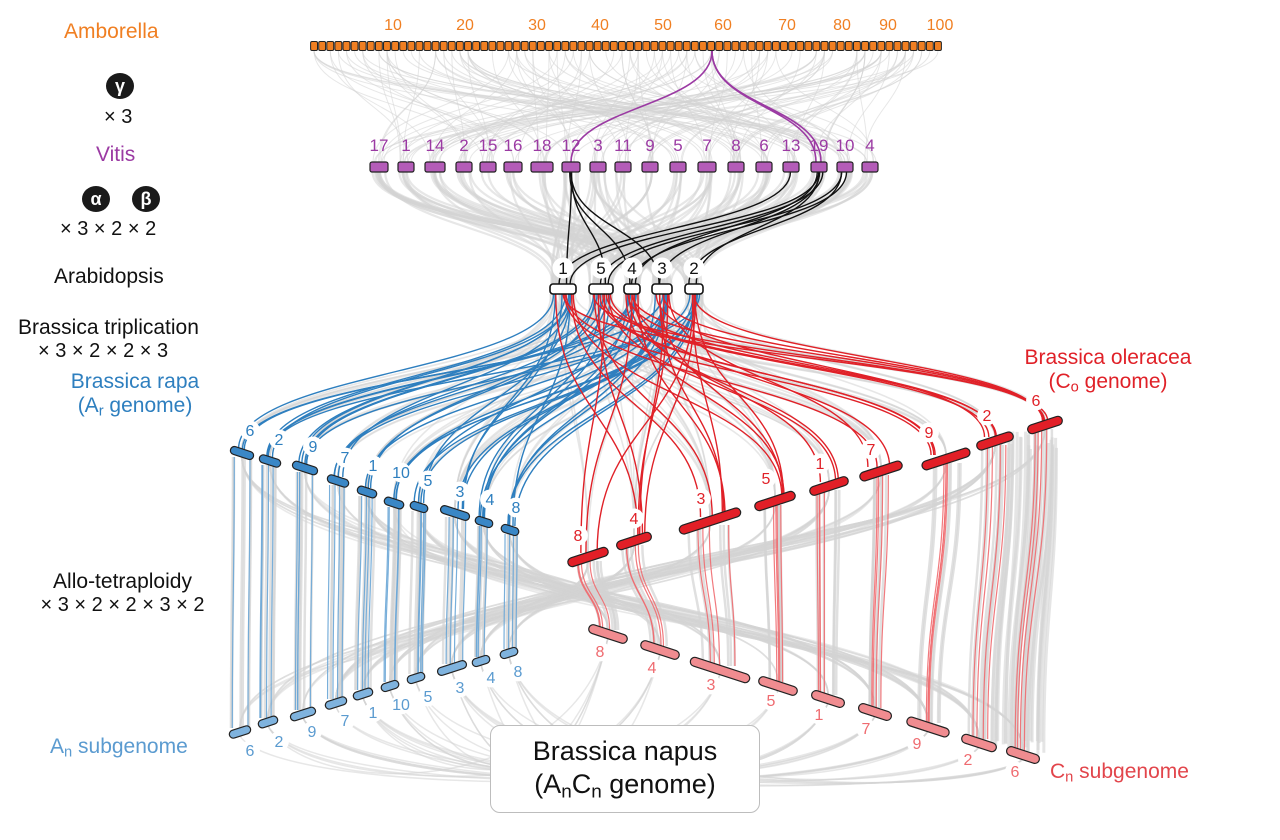  Describe the element at coordinates (631, 268) in the screenshot. I see `arabidopsis-chromosome-label: 4` at that location.